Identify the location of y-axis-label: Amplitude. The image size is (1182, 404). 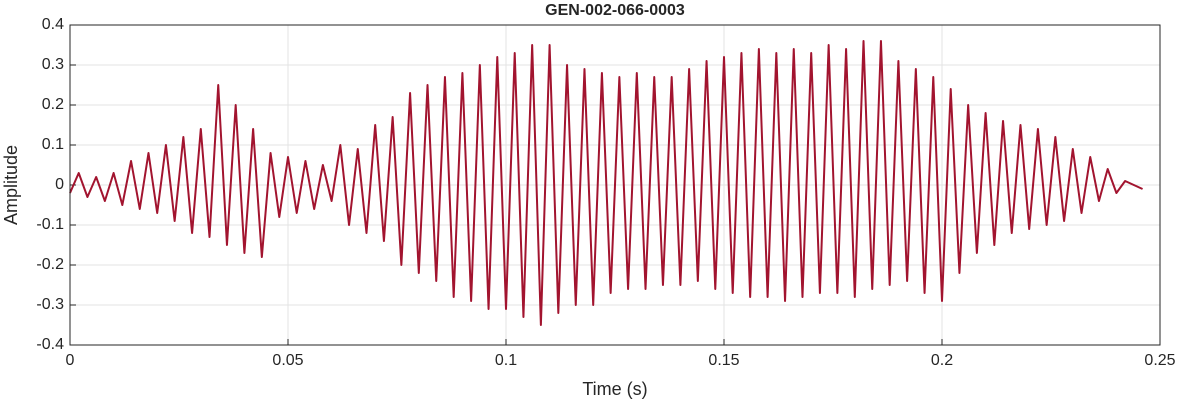
(11, 185).